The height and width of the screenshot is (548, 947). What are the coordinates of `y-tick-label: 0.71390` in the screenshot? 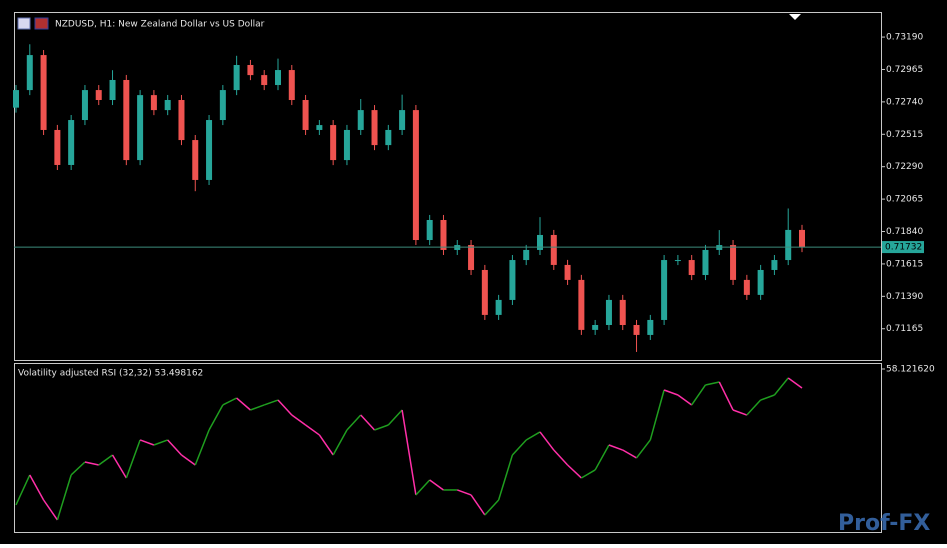 It's located at (904, 297).